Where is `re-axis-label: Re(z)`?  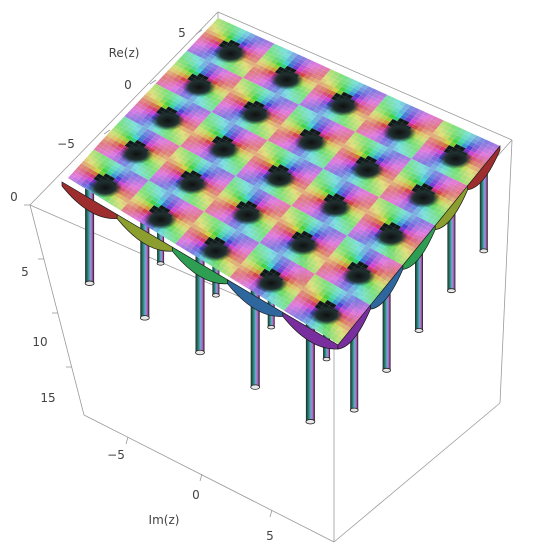
re-axis-label: Re(z) is located at coordinates (124, 53).